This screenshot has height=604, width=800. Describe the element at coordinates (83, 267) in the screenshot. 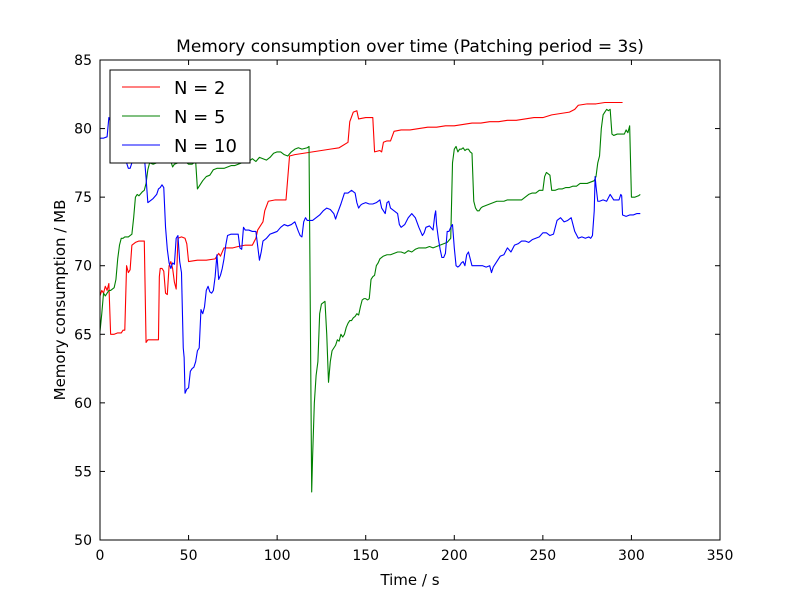

I see `y-tick-label: 70` at that location.